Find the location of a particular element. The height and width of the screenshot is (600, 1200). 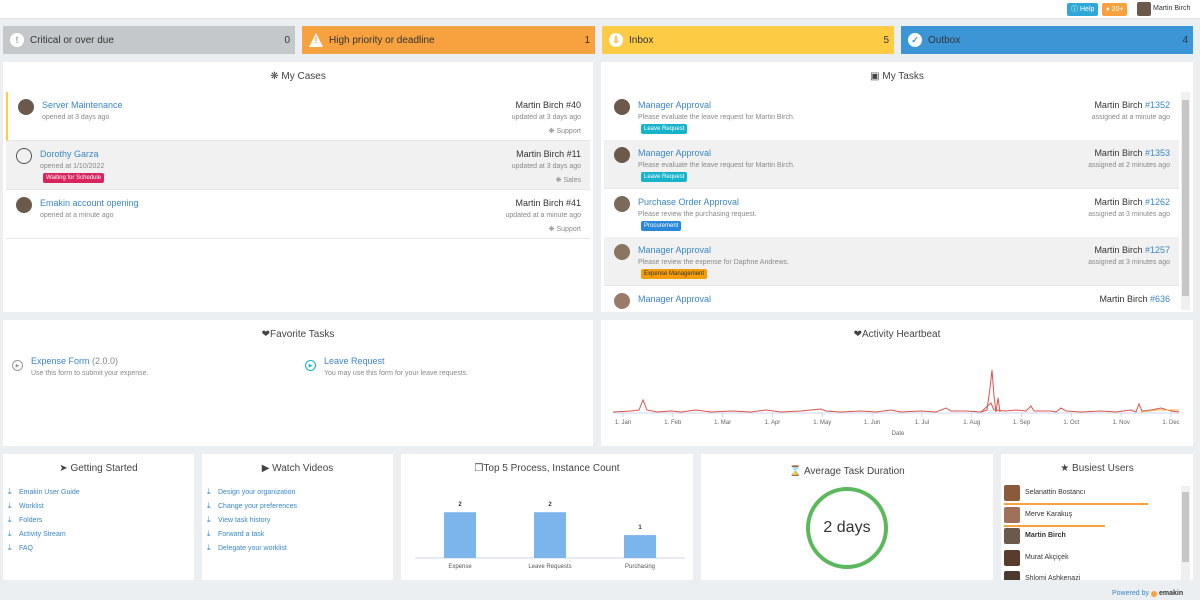

busiest-user-row: Merve Karakuş is located at coordinates (1091, 517).